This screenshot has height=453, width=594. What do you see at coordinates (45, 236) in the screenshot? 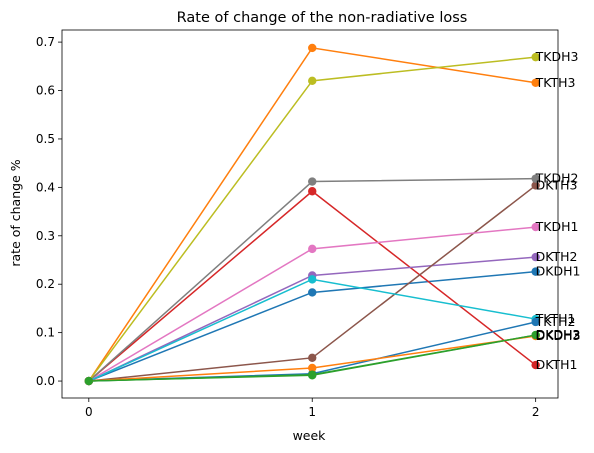
I see `y-tick-label: 0.3` at bounding box center [45, 236].